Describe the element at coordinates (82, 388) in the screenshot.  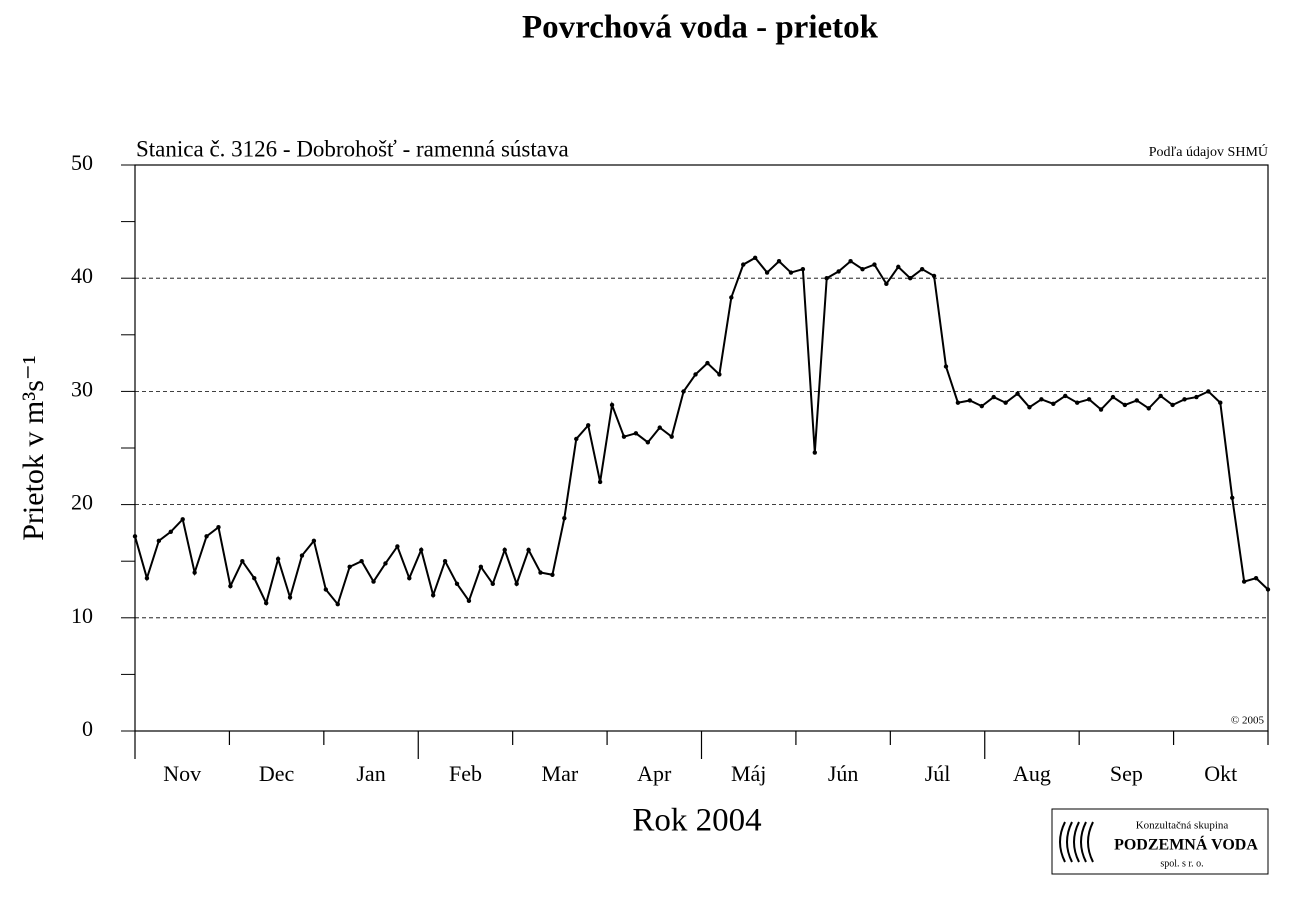
I see `y-tick-label: 30` at that location.